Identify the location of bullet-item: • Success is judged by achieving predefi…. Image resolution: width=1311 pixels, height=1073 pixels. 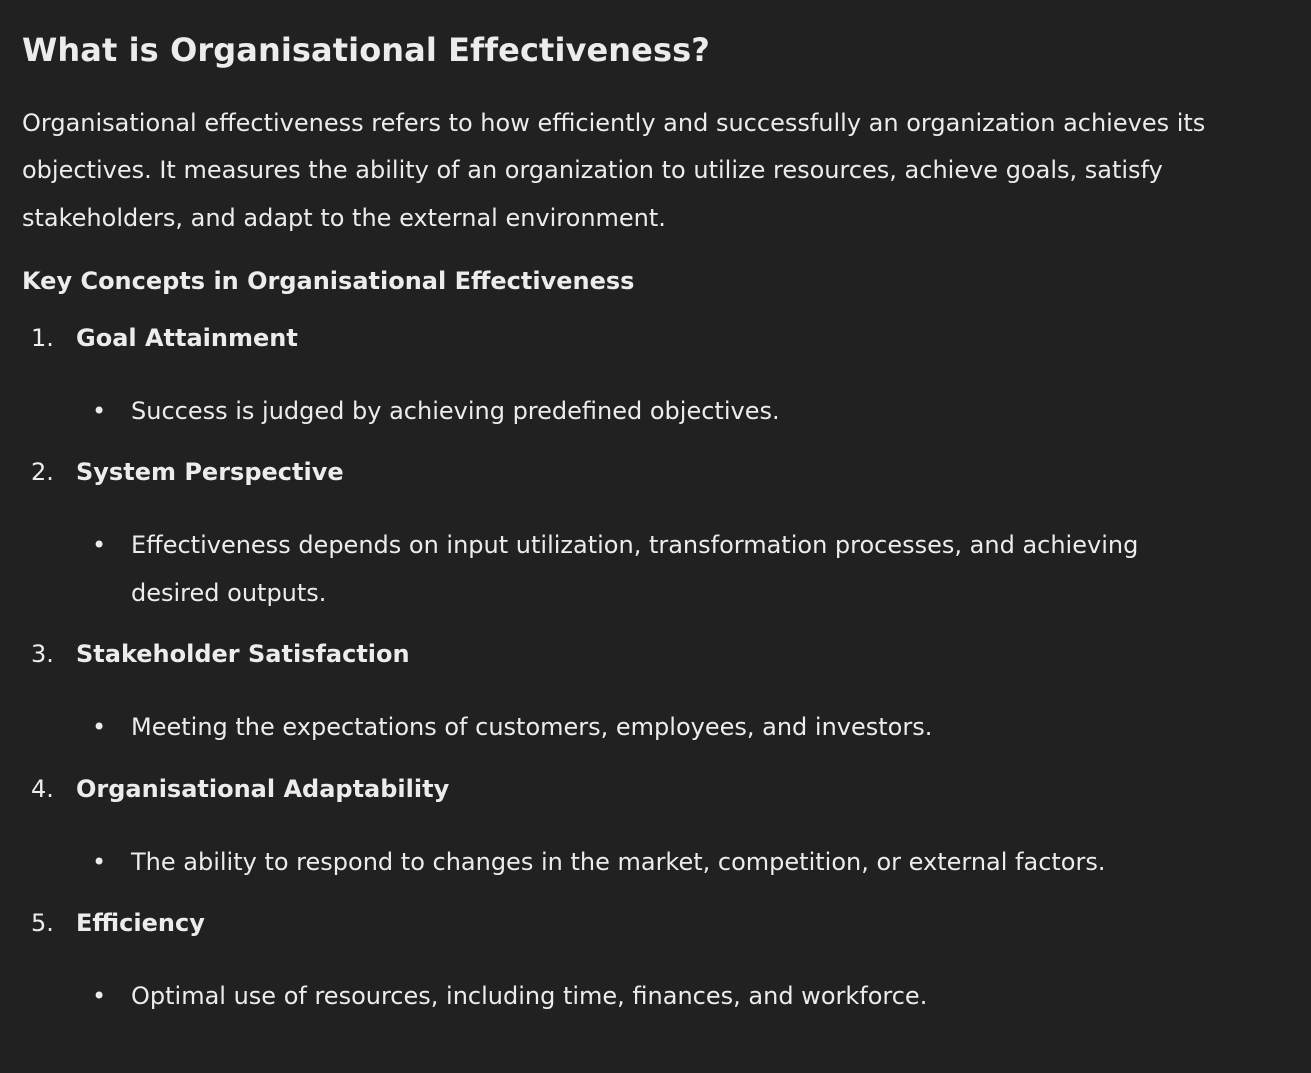
(655, 412).